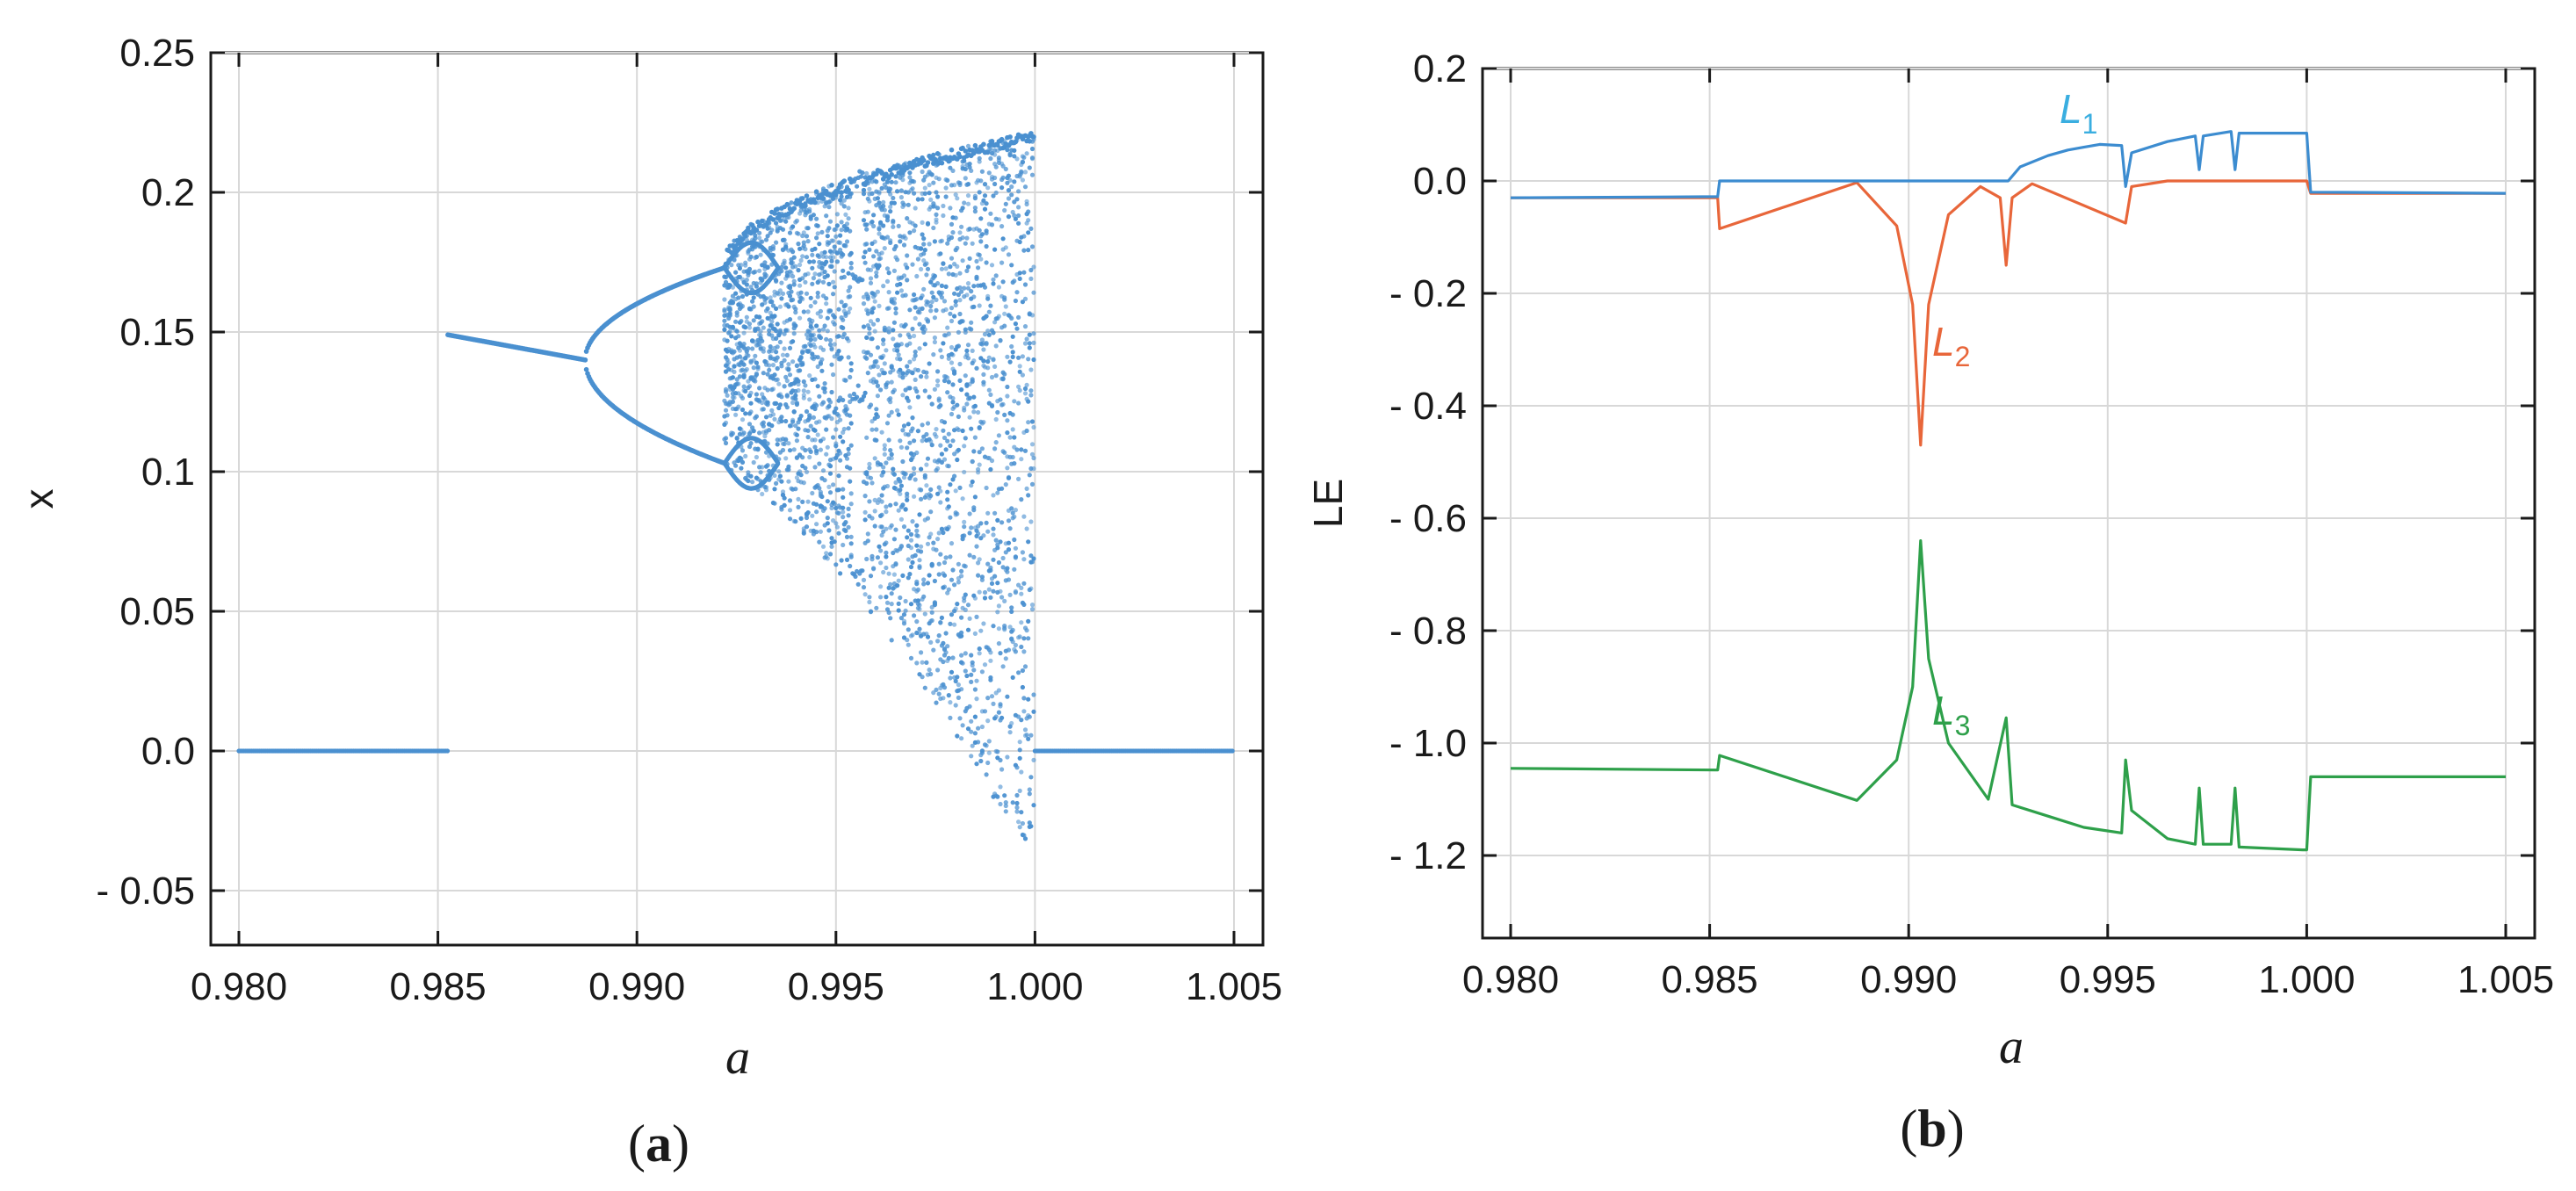  I want to click on panel-a-x-axis-label: a, so click(737, 1057).